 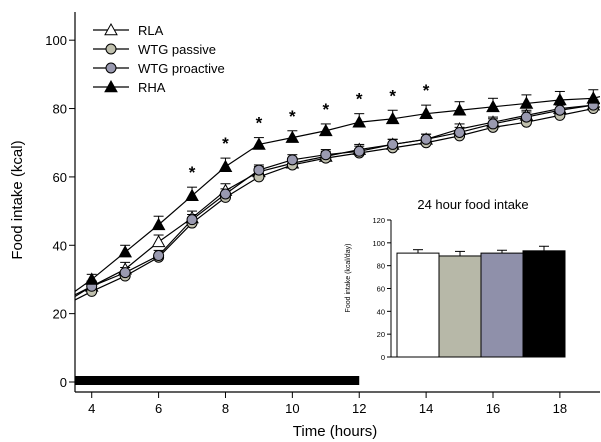 What do you see at coordinates (91, 408) in the screenshot?
I see `x-tick-label: 4` at bounding box center [91, 408].